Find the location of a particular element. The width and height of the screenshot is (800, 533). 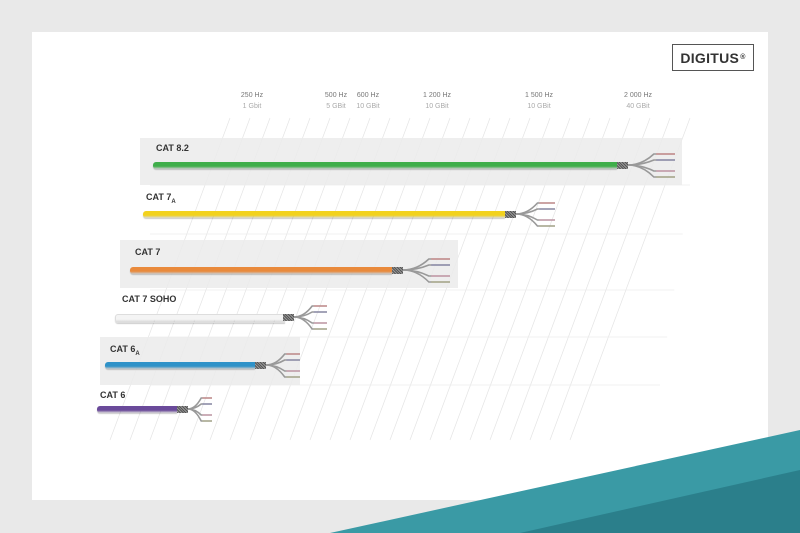

frequency-label: 250 Hz 1 Gbit is located at coordinates (252, 101).